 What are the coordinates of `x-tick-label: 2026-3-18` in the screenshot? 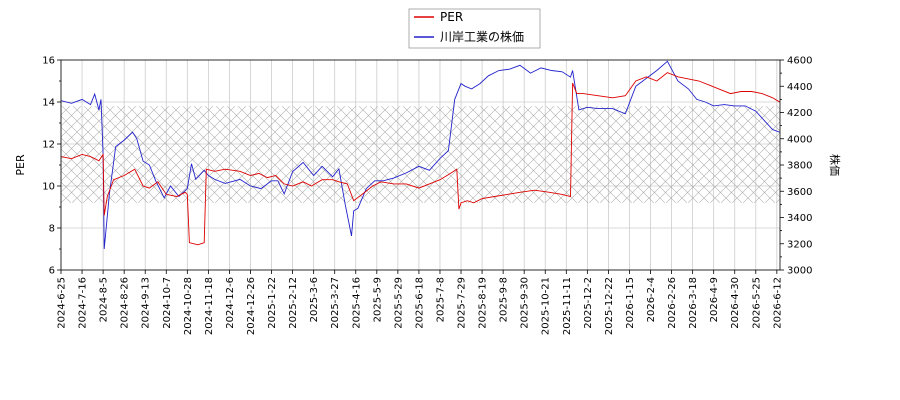 It's located at (693, 303).